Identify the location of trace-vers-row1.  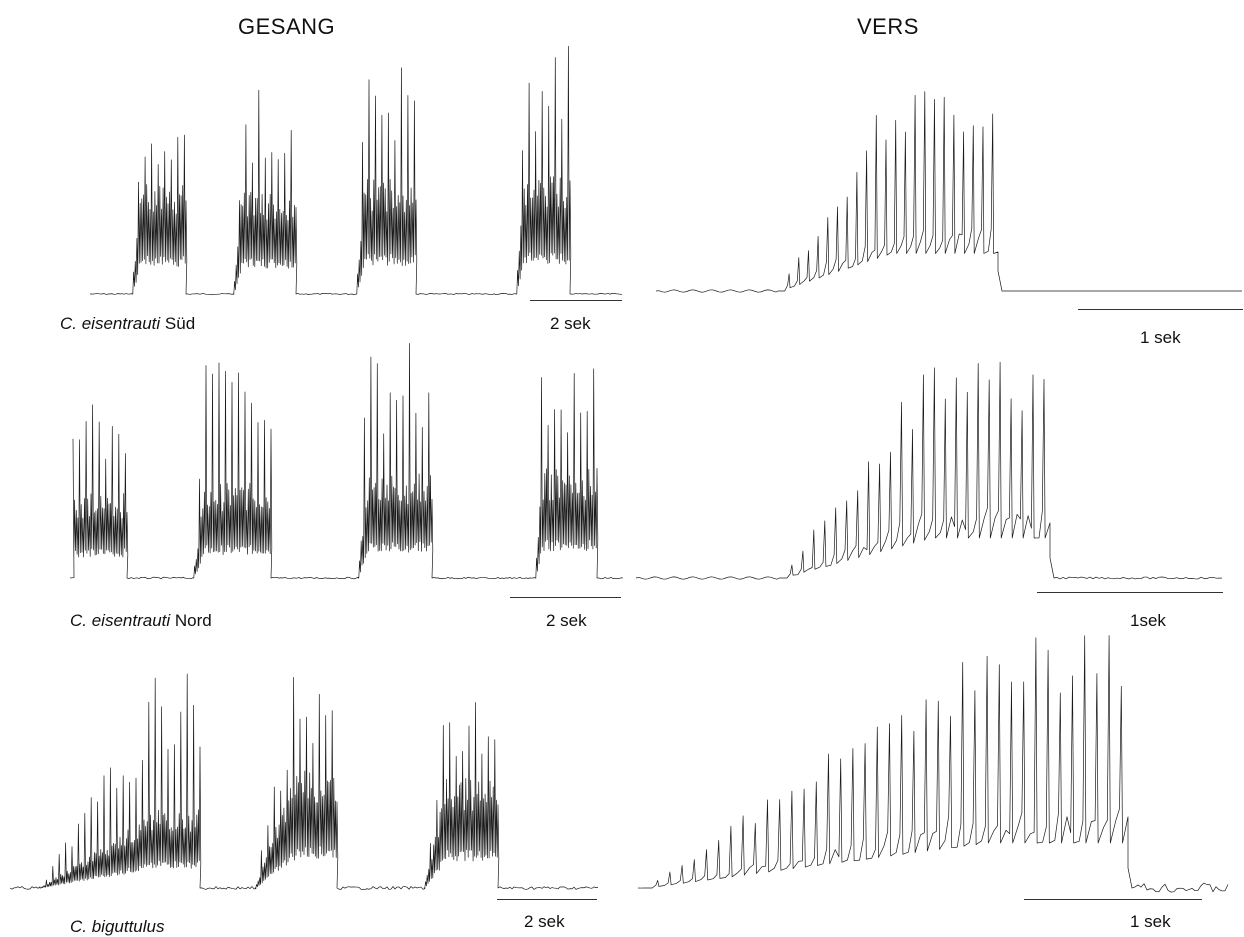
(949, 192).